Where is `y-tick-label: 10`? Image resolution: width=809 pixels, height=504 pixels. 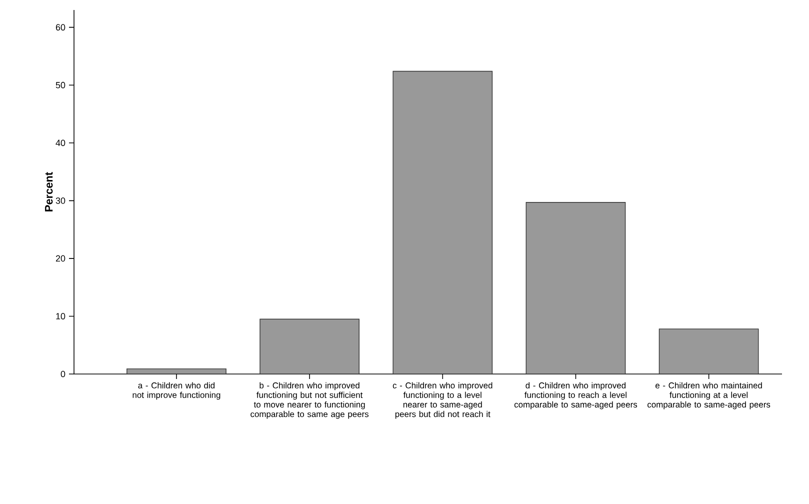 y-tick-label: 10 is located at coordinates (61, 316).